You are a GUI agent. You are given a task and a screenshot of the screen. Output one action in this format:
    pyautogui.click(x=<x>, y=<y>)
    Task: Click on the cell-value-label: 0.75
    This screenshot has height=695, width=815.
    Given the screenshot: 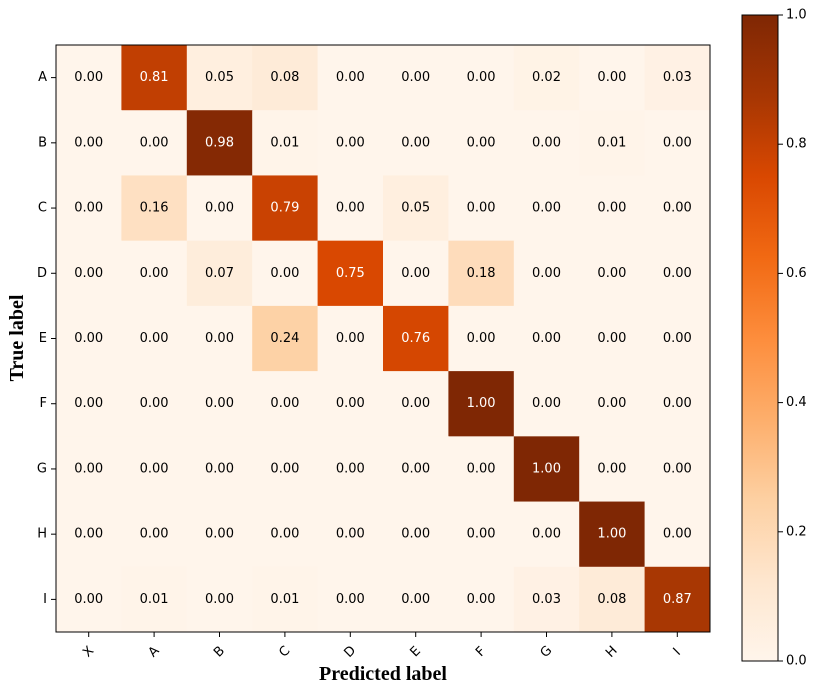 What is the action you would take?
    pyautogui.click(x=350, y=273)
    